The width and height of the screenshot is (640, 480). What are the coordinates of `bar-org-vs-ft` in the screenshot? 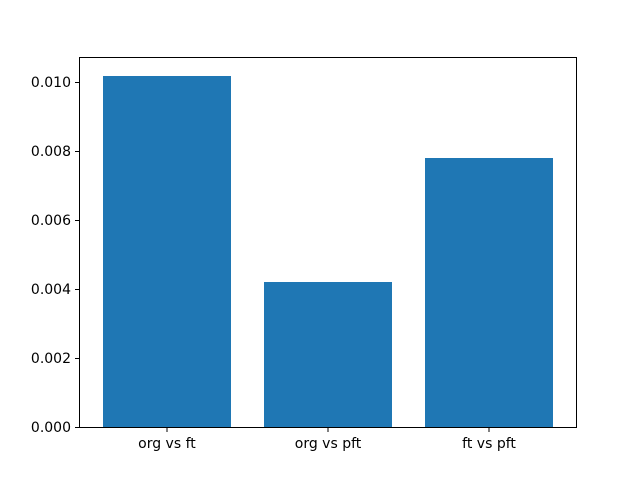 It's located at (167, 251).